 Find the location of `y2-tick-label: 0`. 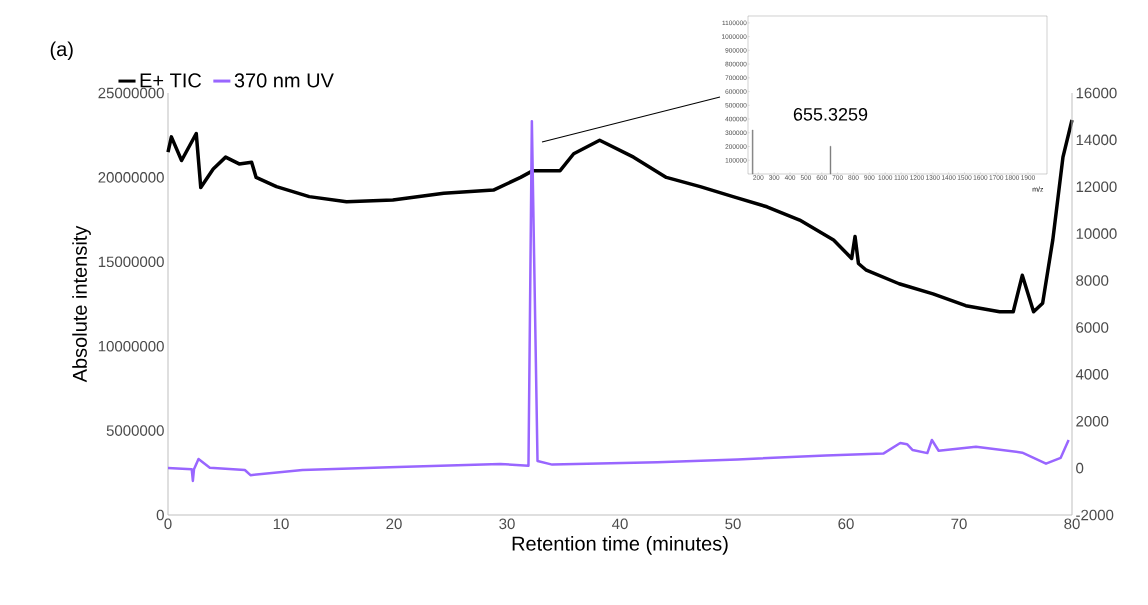

y2-tick-label: 0 is located at coordinates (1080, 468).